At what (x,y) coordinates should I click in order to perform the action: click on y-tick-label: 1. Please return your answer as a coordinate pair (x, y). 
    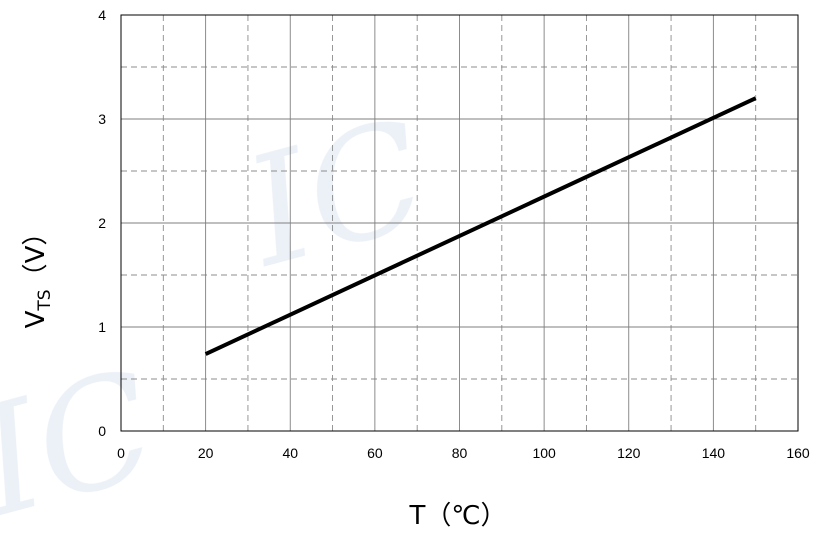
    Looking at the image, I should click on (102, 327).